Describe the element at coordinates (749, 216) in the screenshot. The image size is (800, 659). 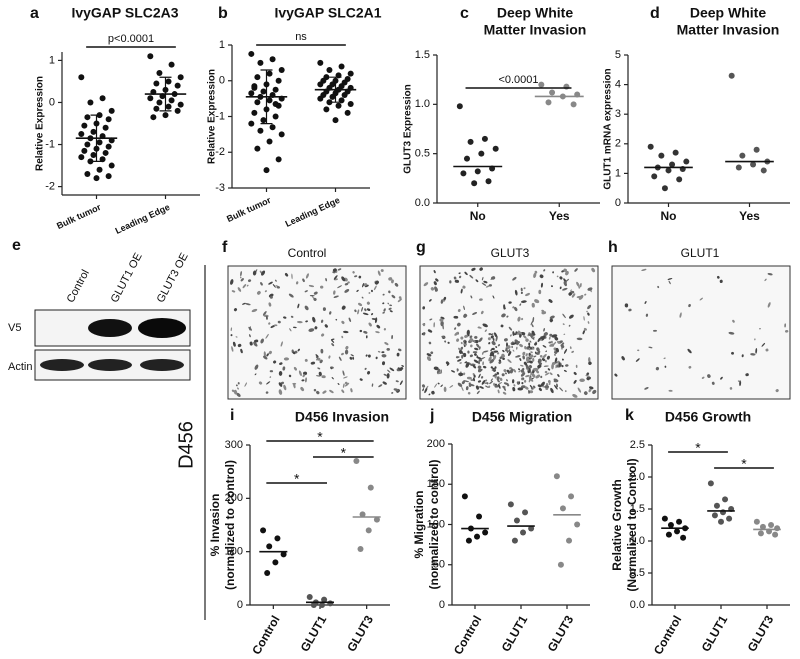
I see `x-tick-label: Yes` at that location.